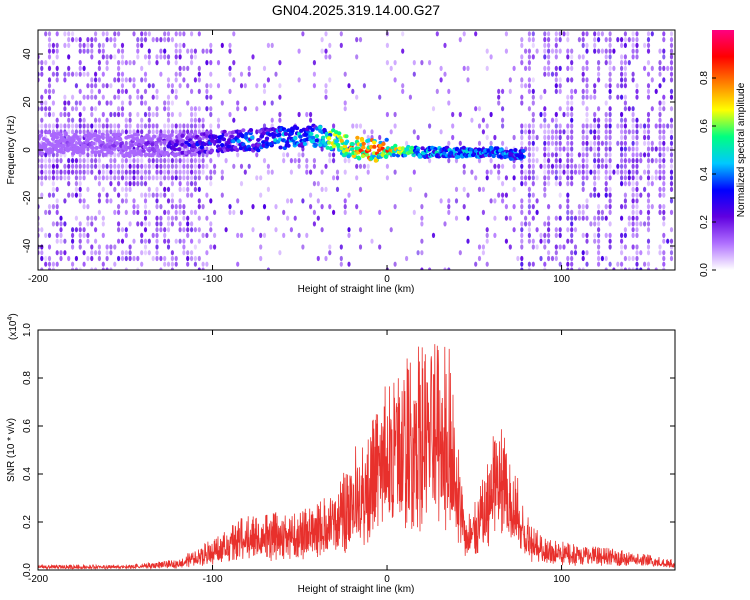 This screenshot has height=600, width=750. What do you see at coordinates (282, 143) in the screenshot?
I see `spectrogram-ridge` at bounding box center [282, 143].